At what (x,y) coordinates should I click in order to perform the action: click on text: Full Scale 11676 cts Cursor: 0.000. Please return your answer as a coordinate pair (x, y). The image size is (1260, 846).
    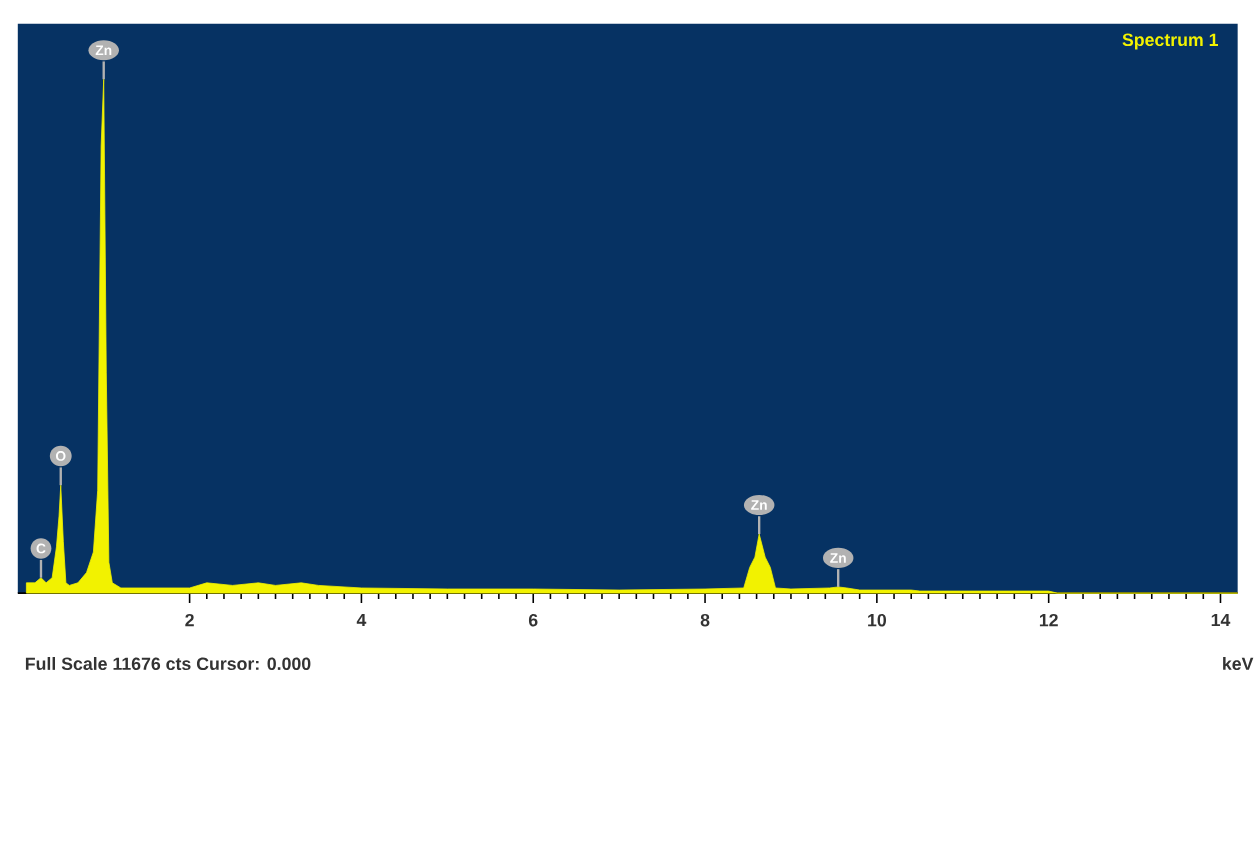
    Looking at the image, I should click on (168, 663).